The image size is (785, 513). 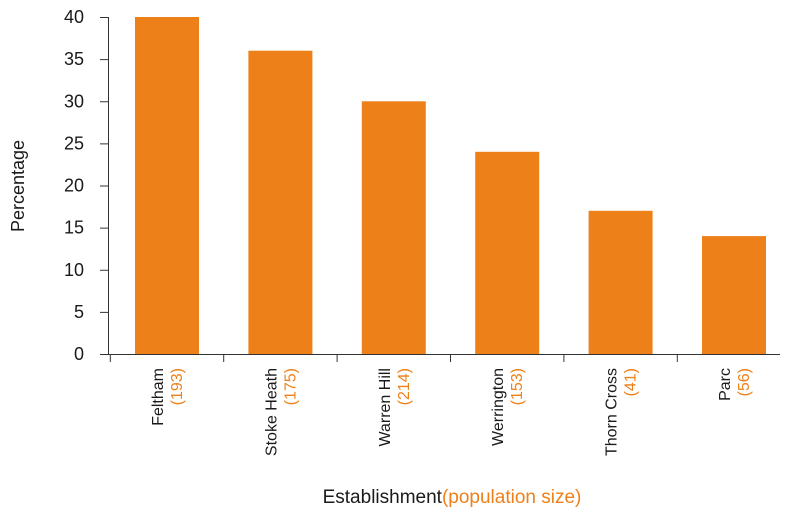 I want to click on x-category-label: Werrington, so click(x=498, y=407).